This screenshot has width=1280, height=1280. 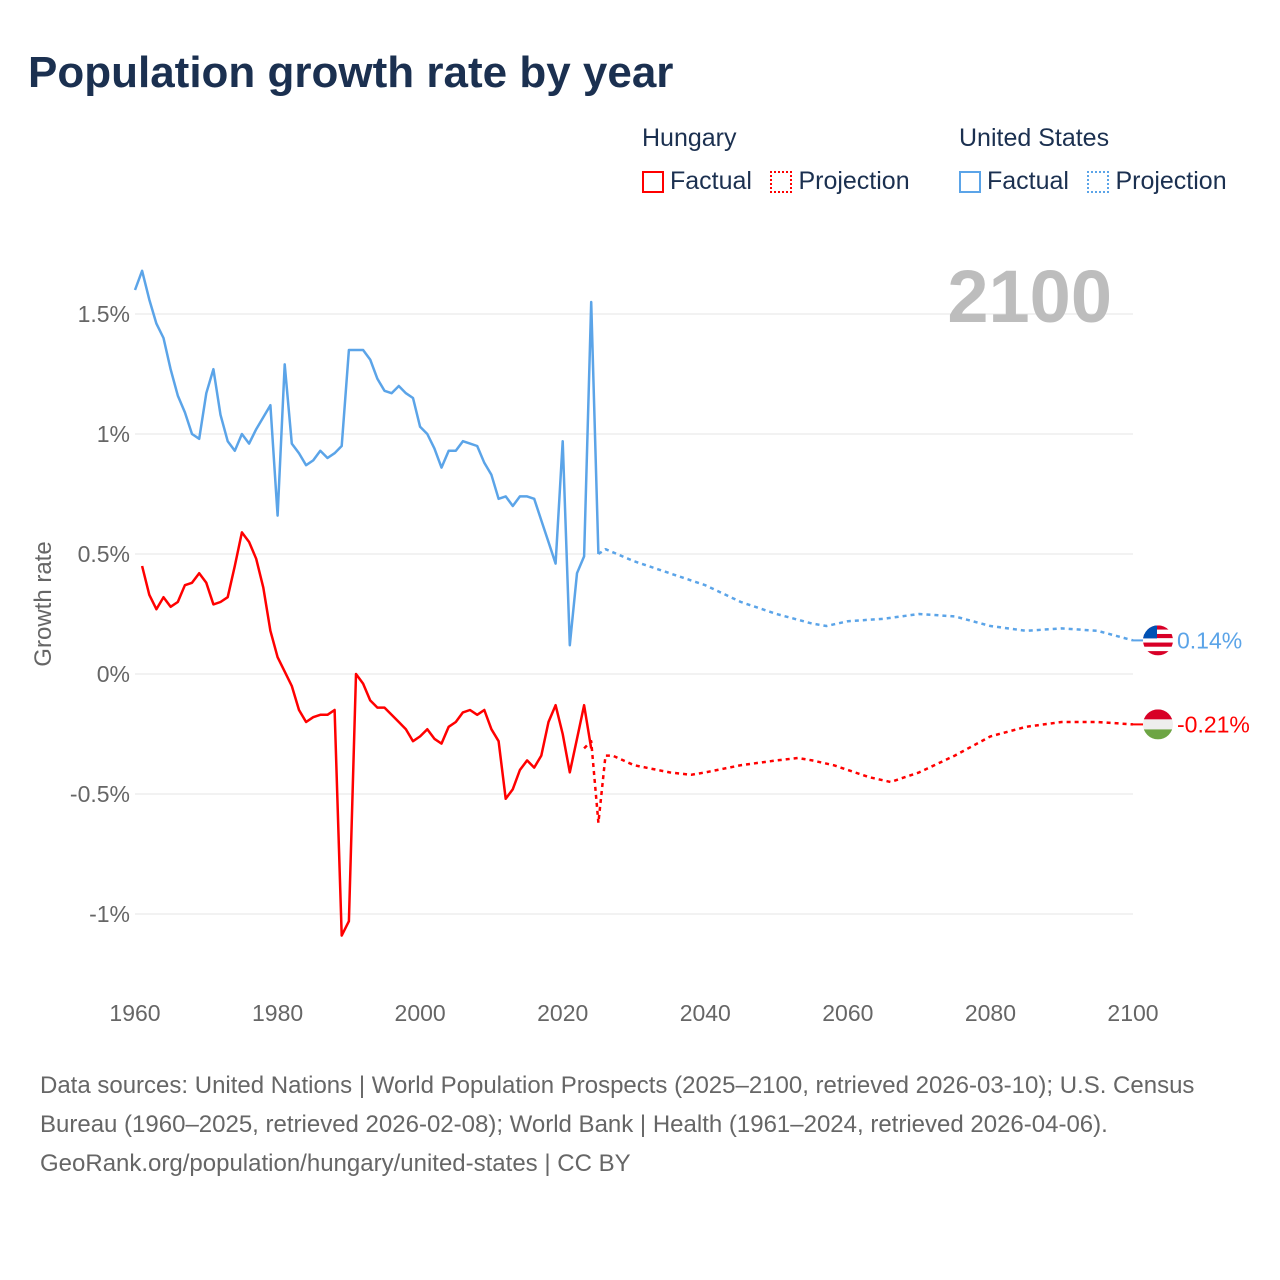 I want to click on y-tick-label: 1.5%, so click(x=104, y=314).